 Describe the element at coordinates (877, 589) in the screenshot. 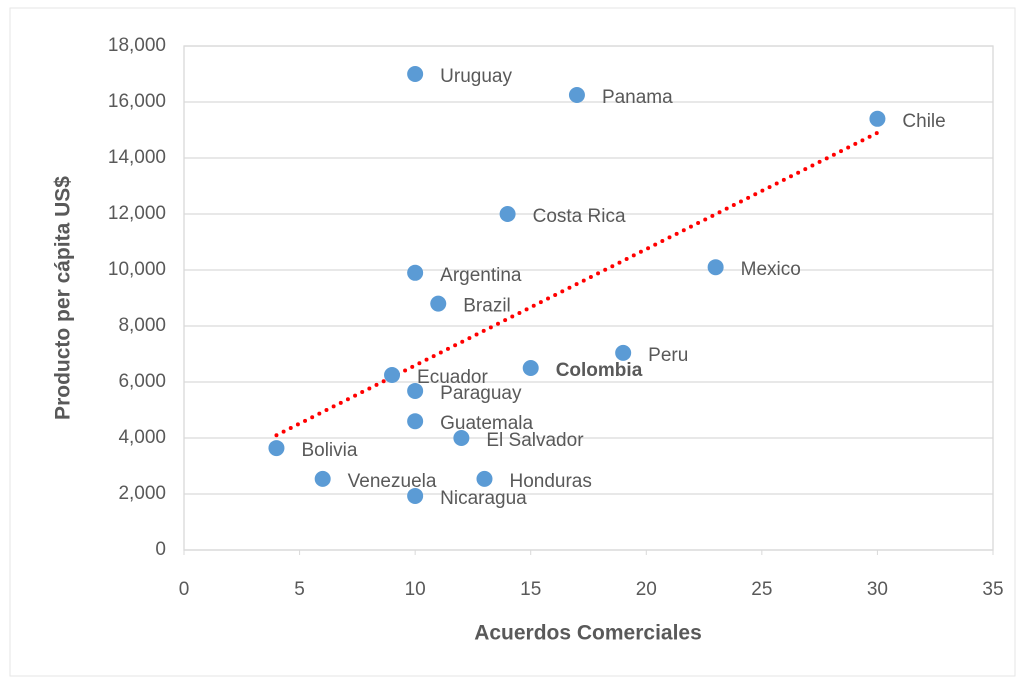

I see `x-tick-label: 30` at that location.